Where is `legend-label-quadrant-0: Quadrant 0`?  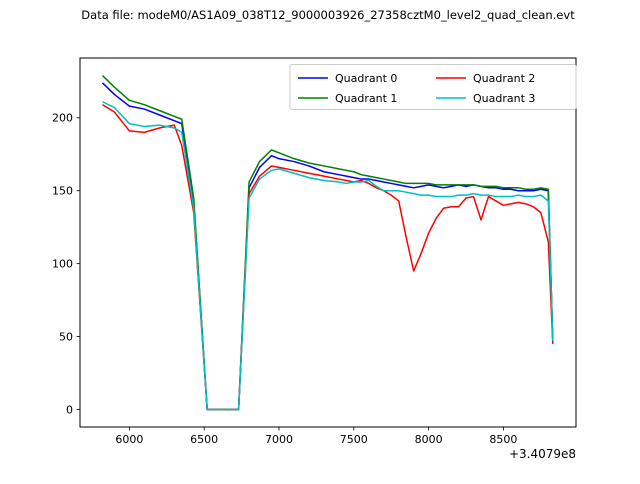
legend-label-quadrant-0: Quadrant 0 is located at coordinates (366, 78).